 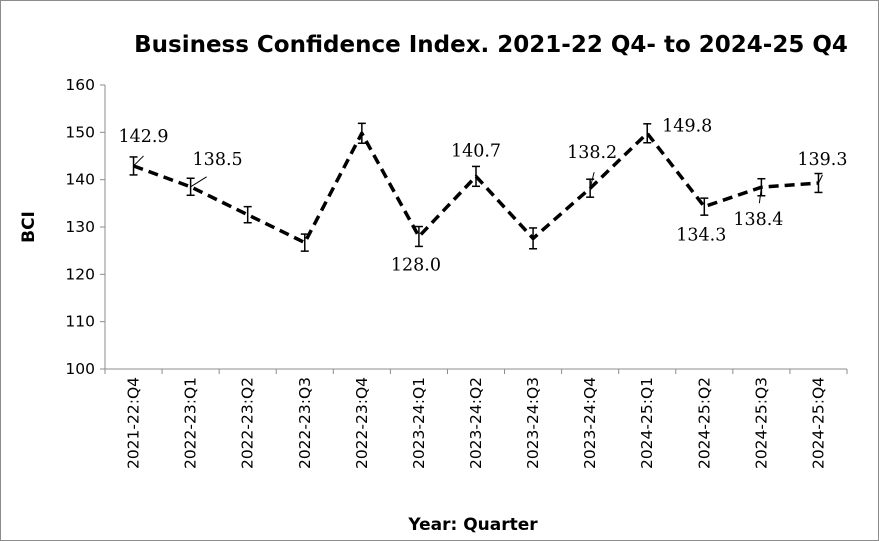 I want to click on data-label: 142.9, so click(x=143, y=137).